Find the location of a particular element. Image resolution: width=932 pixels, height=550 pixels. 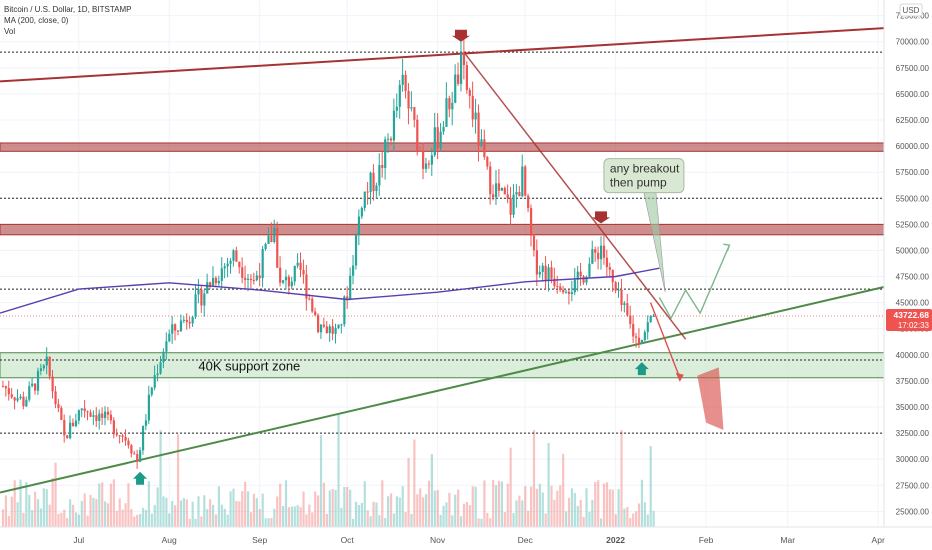

callout-pointer is located at coordinates (654, 242).